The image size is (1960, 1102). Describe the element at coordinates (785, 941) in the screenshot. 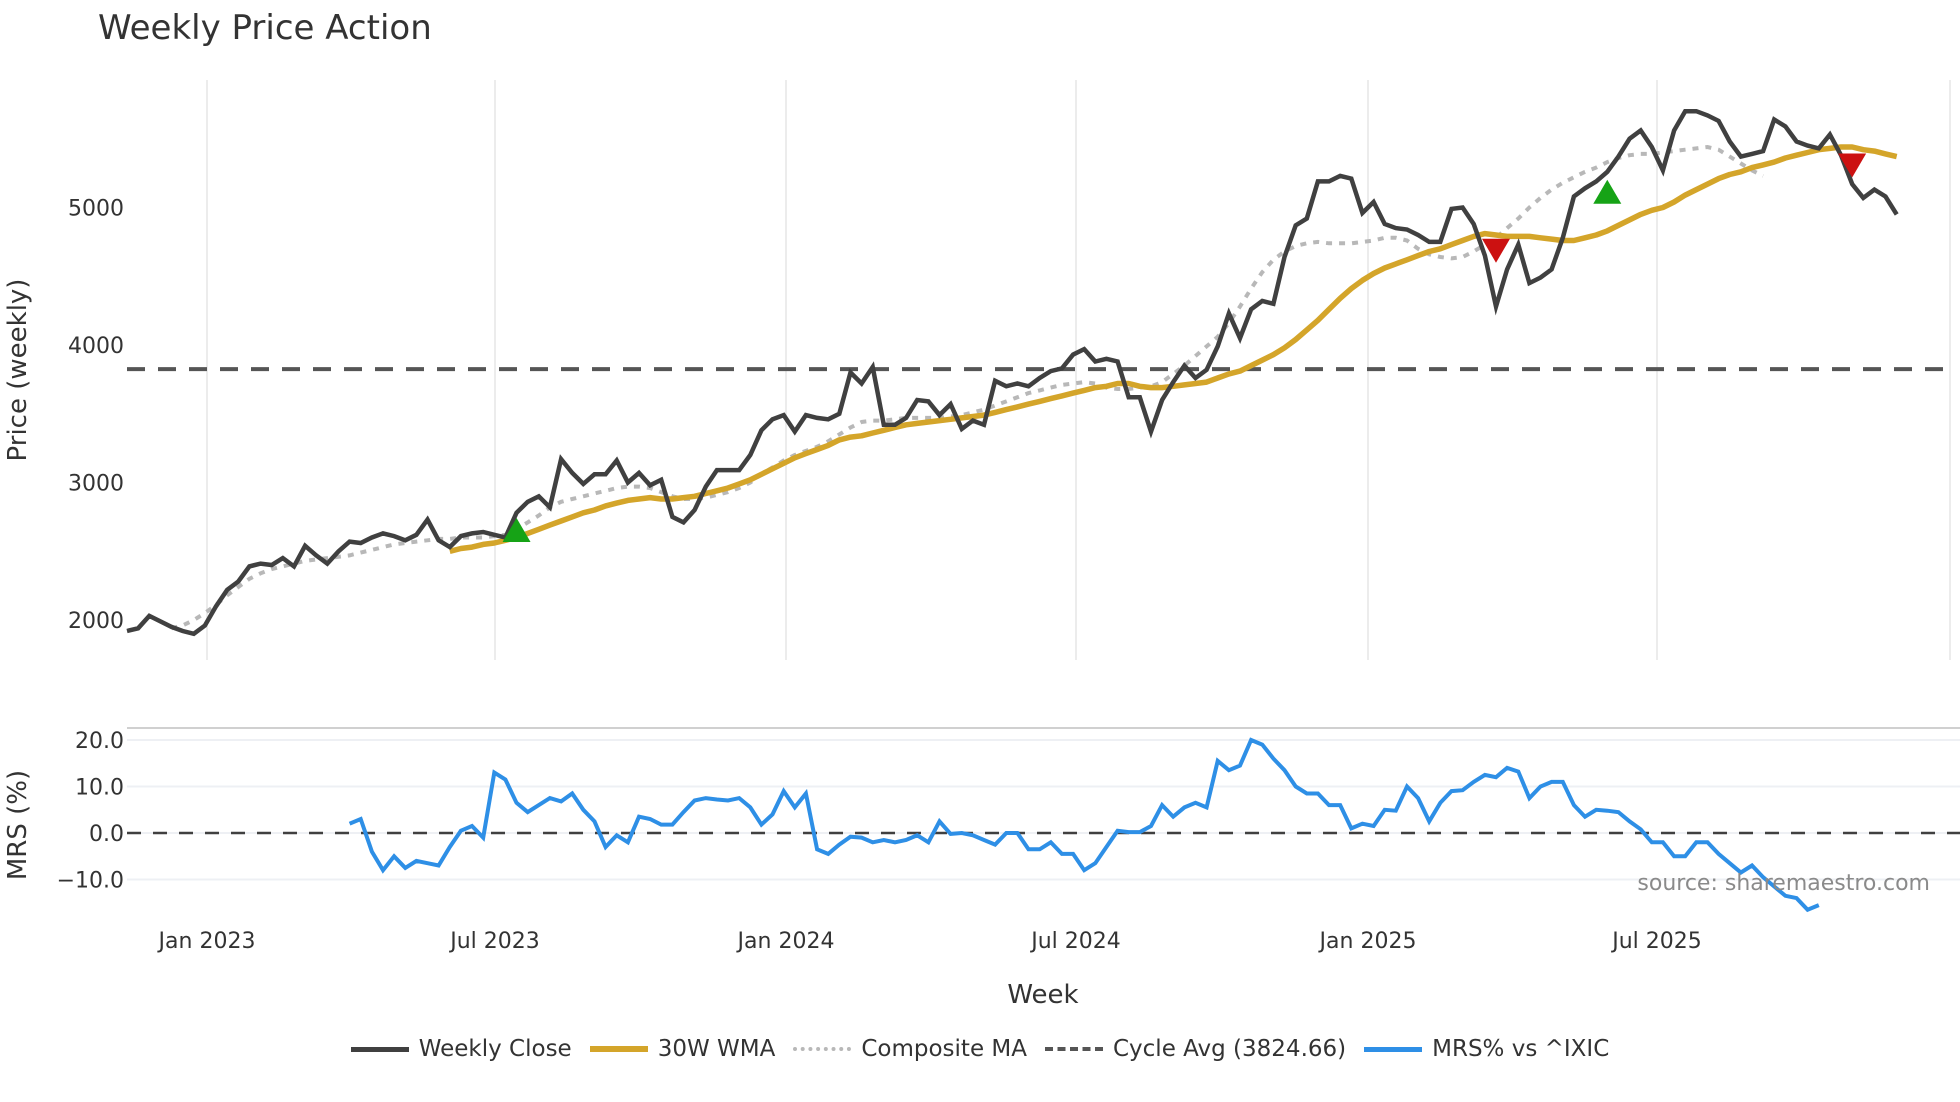

I see `x-tick-label: Jan 2024` at that location.